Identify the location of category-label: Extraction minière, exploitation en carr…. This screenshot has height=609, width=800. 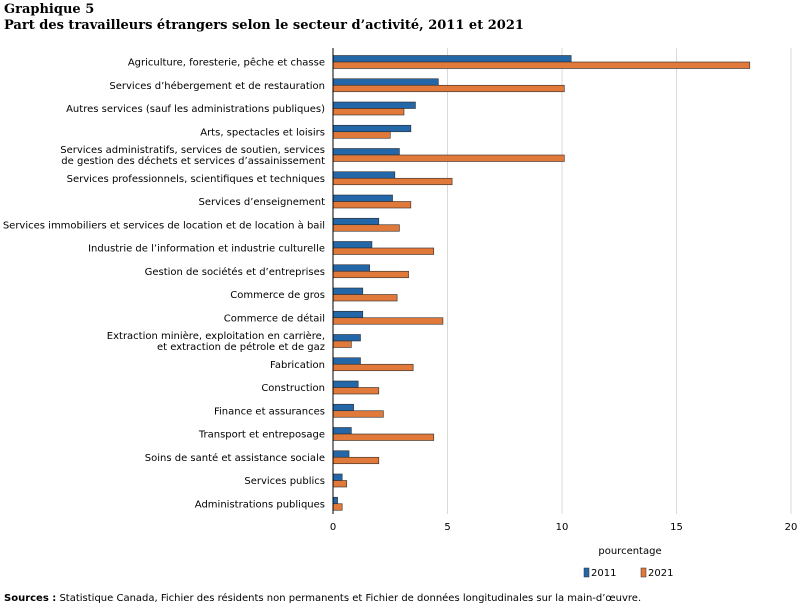
(216, 336).